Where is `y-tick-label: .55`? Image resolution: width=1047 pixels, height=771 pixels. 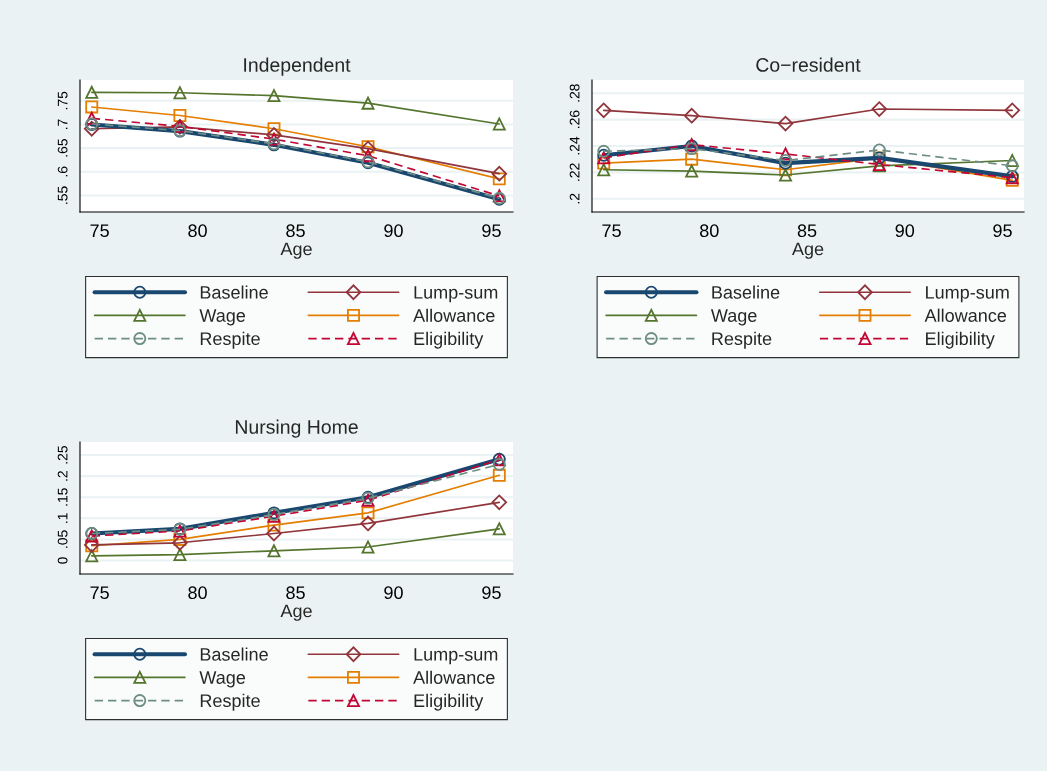 y-tick-label: .55 is located at coordinates (62, 195).